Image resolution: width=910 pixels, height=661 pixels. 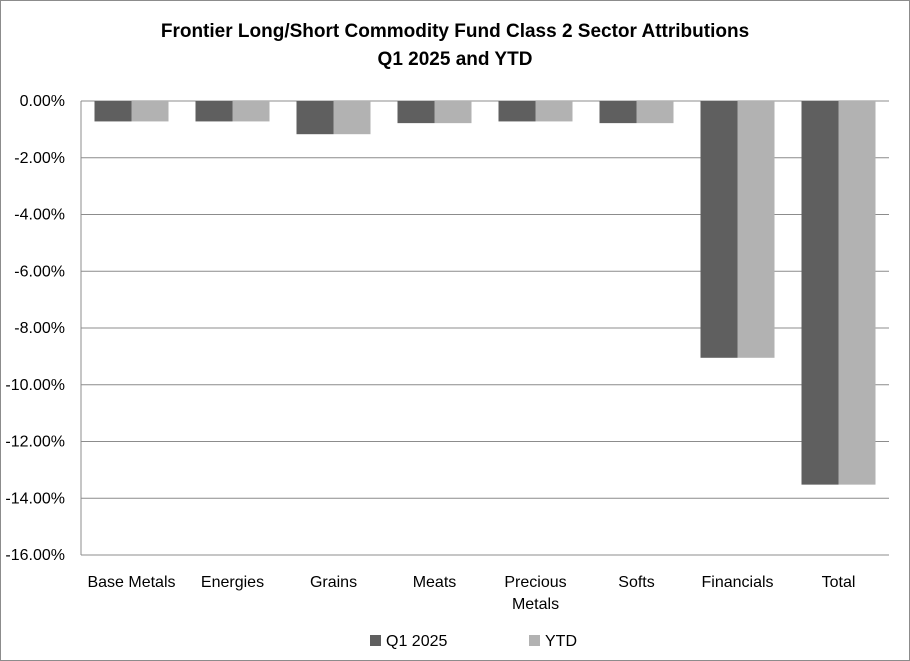 What do you see at coordinates (232, 582) in the screenshot?
I see `category-label: Energies` at bounding box center [232, 582].